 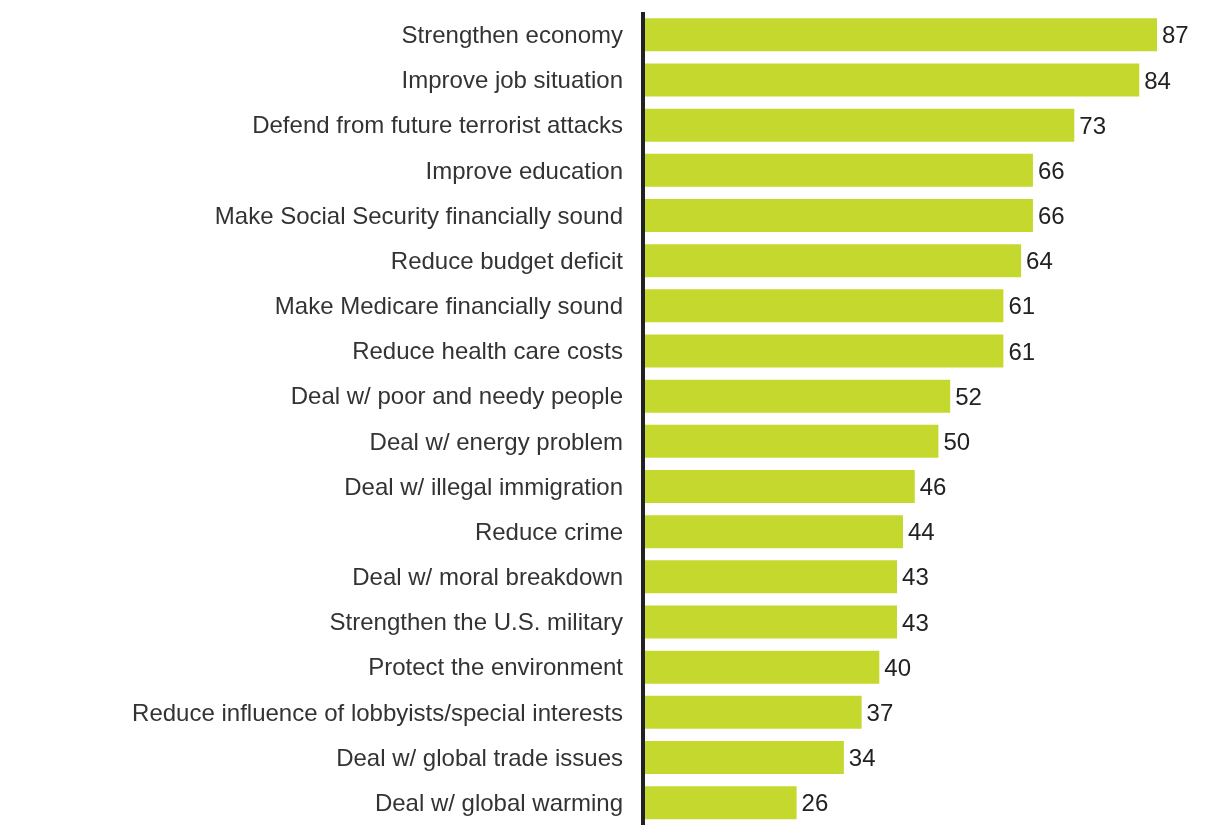 What do you see at coordinates (862, 758) in the screenshot?
I see `data-label: 34` at bounding box center [862, 758].